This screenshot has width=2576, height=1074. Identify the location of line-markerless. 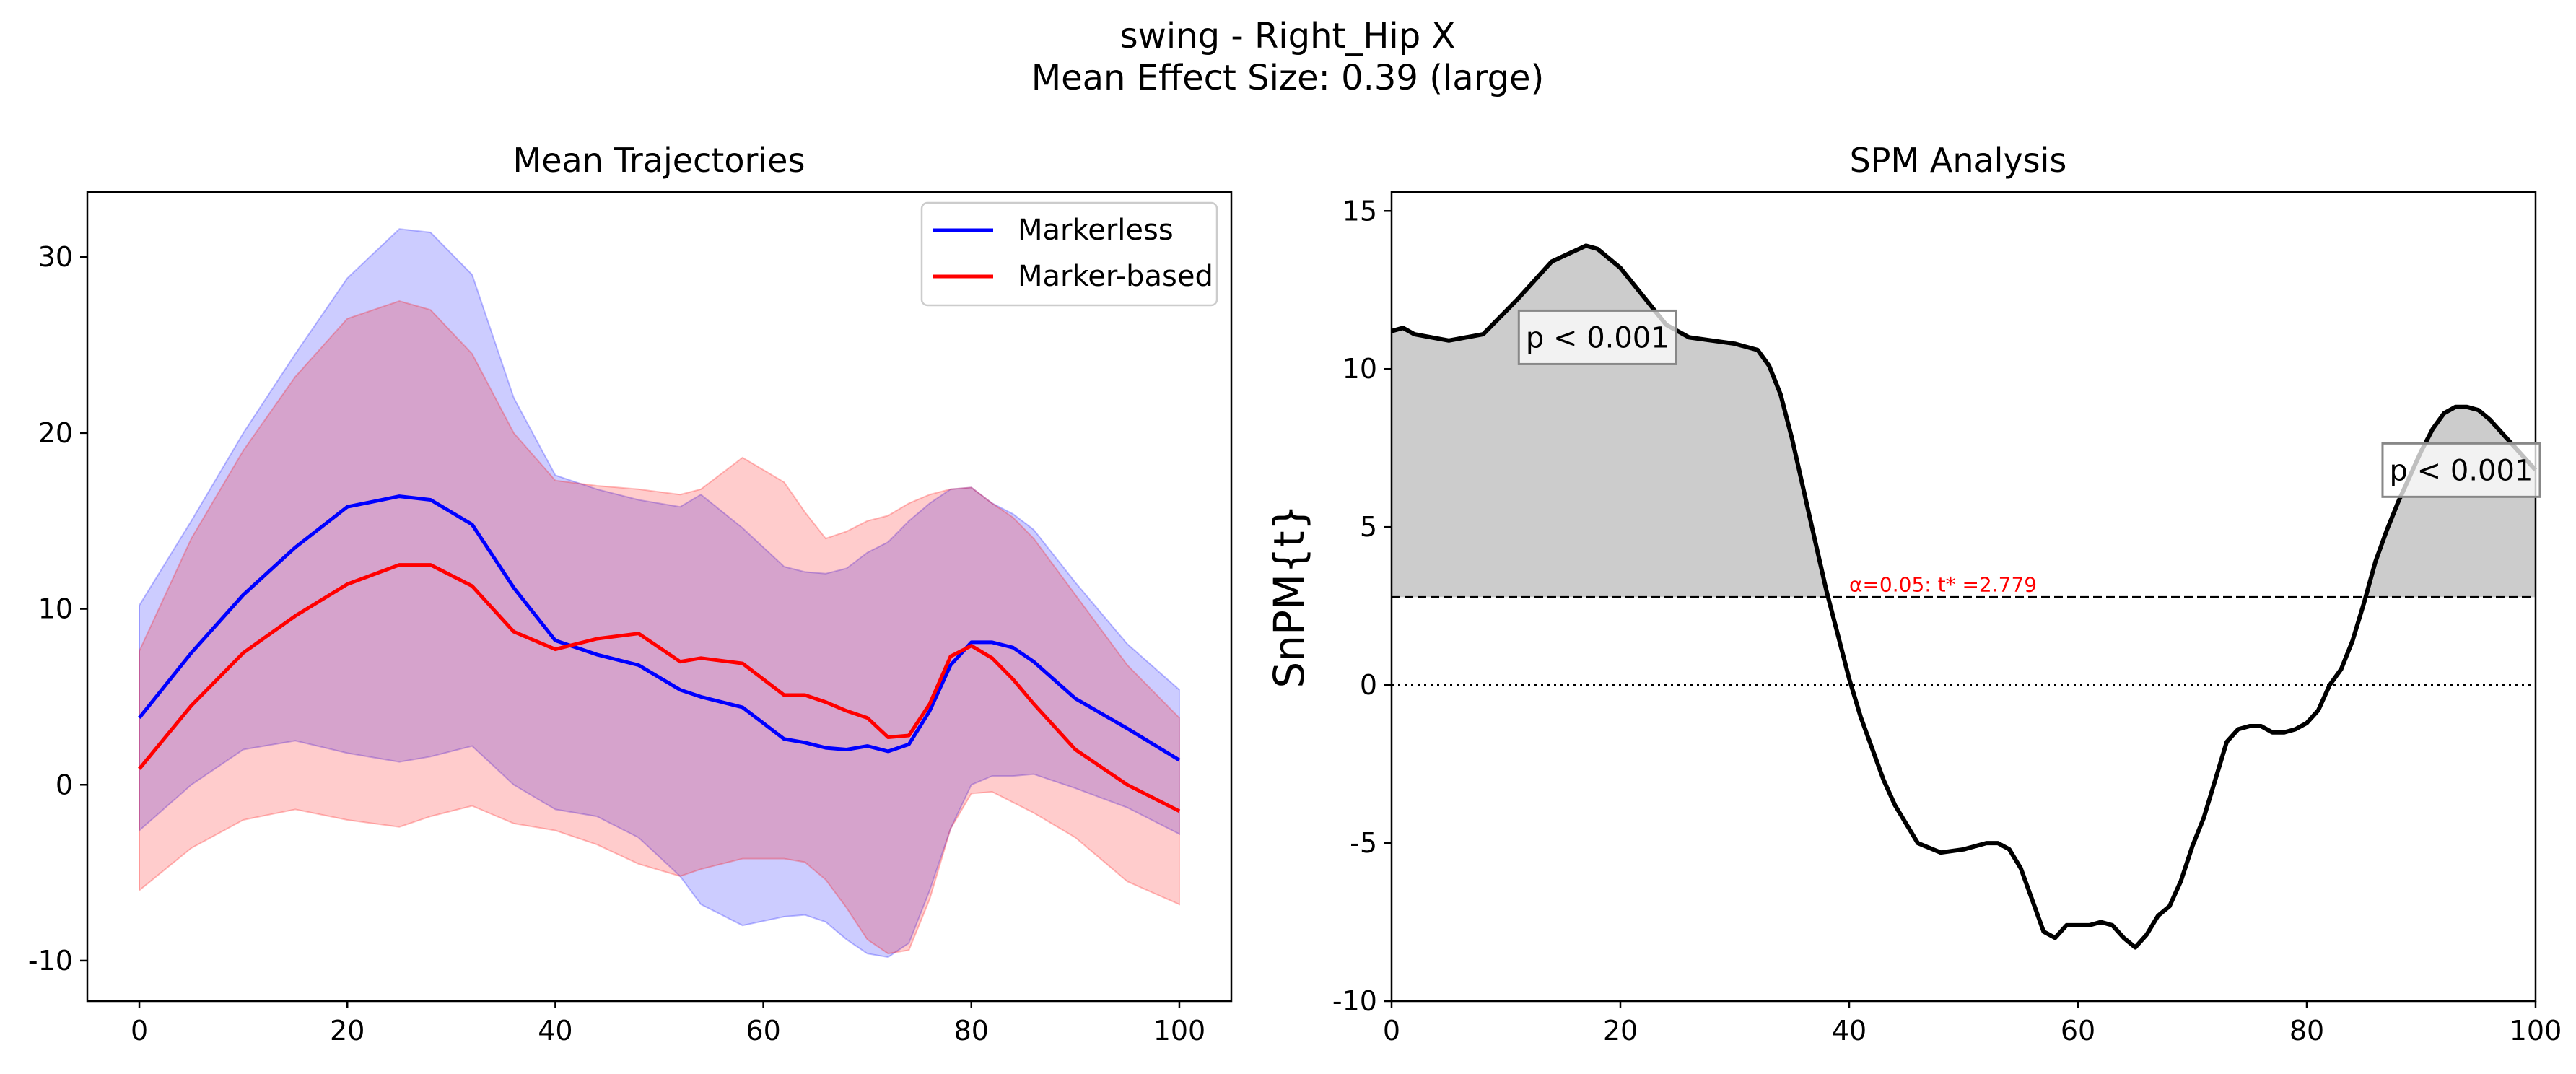
(659, 628).